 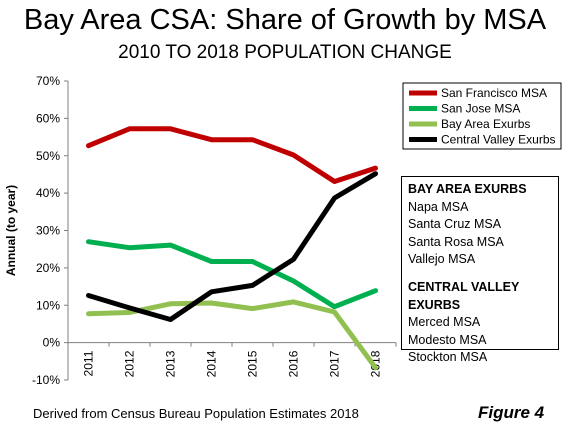 What do you see at coordinates (48, 268) in the screenshot?
I see `y-tick-label: 20%` at bounding box center [48, 268].